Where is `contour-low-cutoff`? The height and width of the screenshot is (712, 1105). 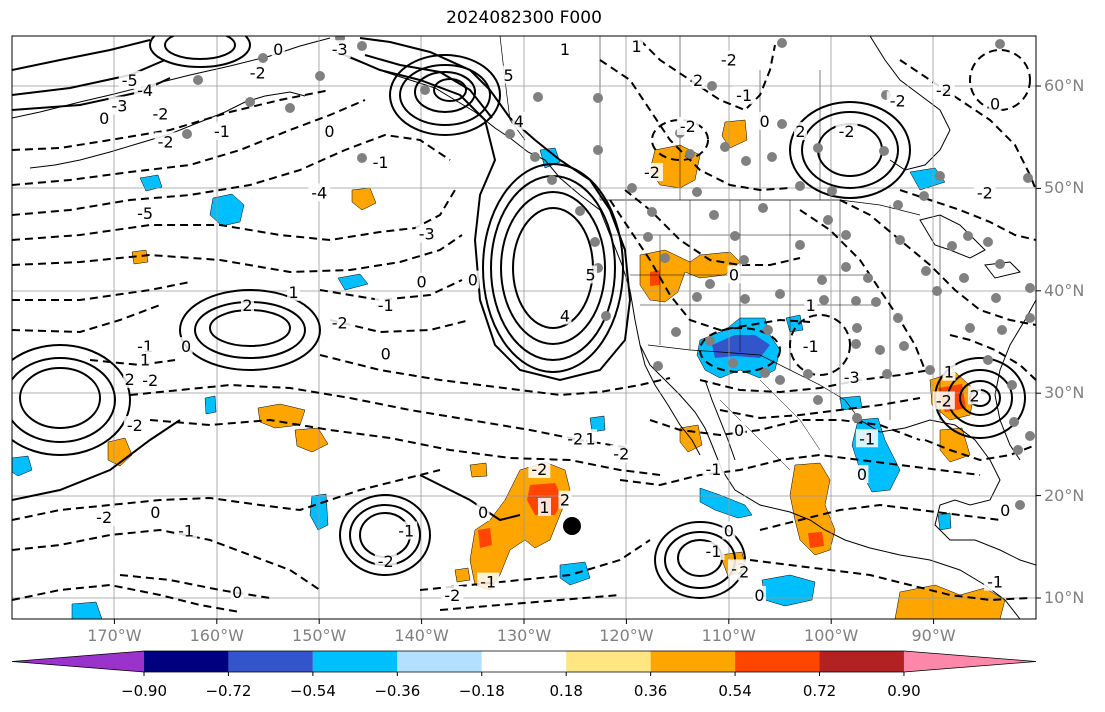
contour-low-cutoff is located at coordinates (1000, 80).